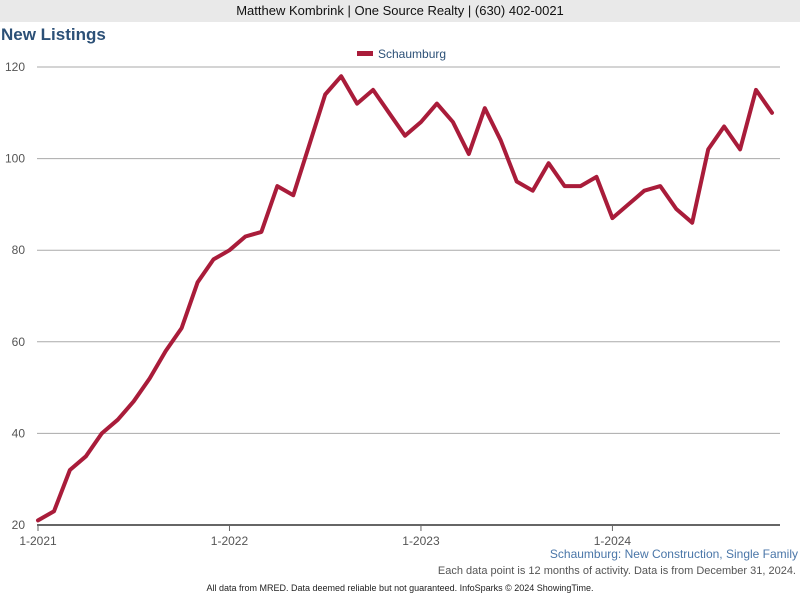 The height and width of the screenshot is (600, 800). What do you see at coordinates (19, 342) in the screenshot?
I see `y-tick-label-60: 60` at bounding box center [19, 342].